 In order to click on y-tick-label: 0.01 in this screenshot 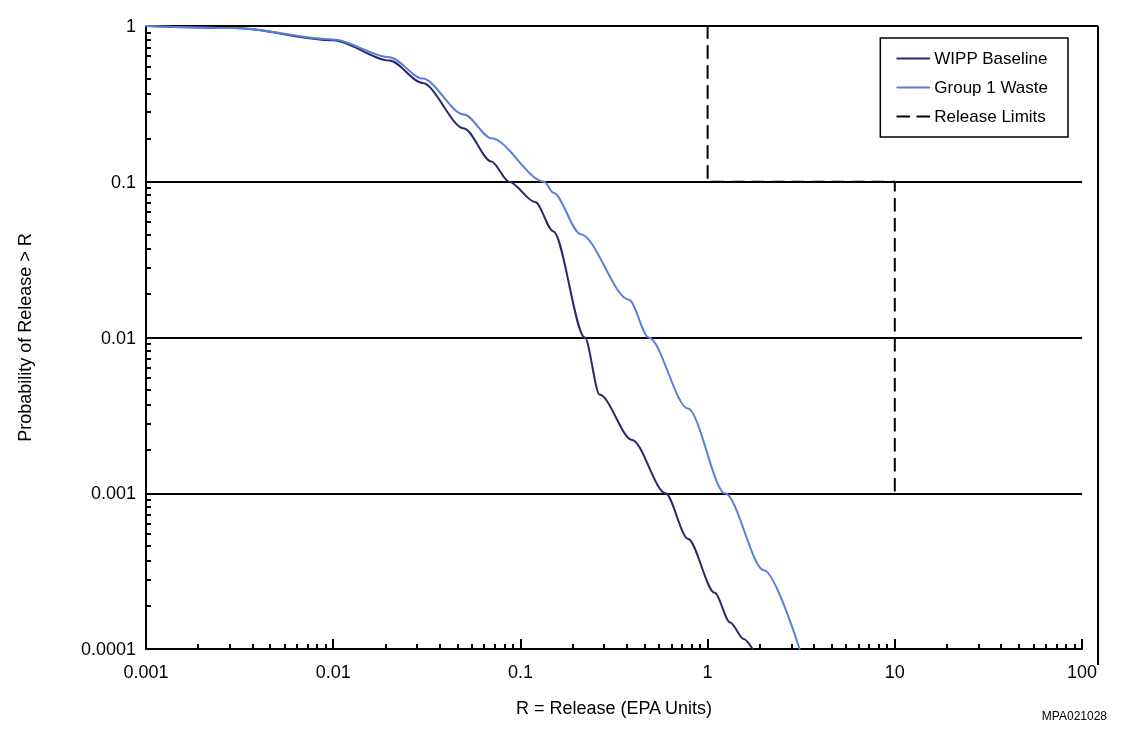, I will do `click(118, 337)`.